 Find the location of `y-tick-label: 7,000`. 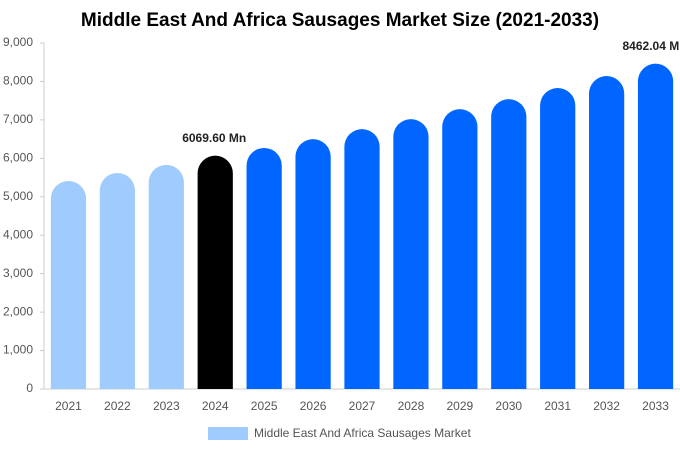

y-tick-label: 7,000 is located at coordinates (18, 119).